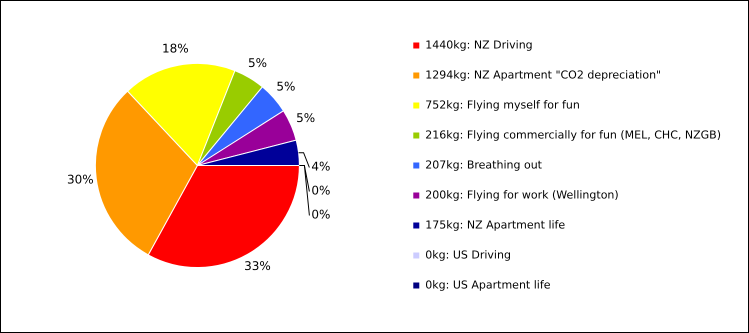 The width and height of the screenshot is (749, 333). Describe the element at coordinates (573, 135) in the screenshot. I see `legend-label: 216kg: Flying commercially for fun (MEL, CHC, NZGB)` at that location.